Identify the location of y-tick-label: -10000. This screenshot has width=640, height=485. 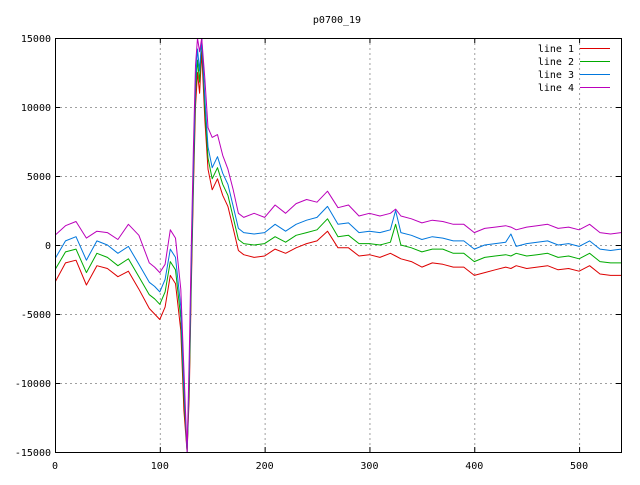
(33, 384).